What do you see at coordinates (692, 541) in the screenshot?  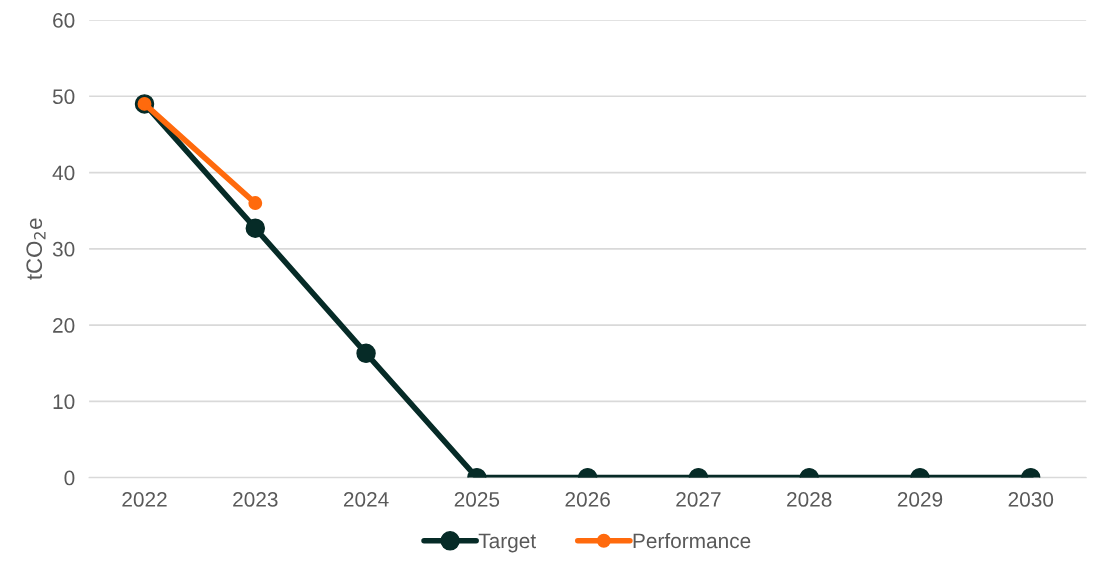 I see `legend-label: Performance` at bounding box center [692, 541].